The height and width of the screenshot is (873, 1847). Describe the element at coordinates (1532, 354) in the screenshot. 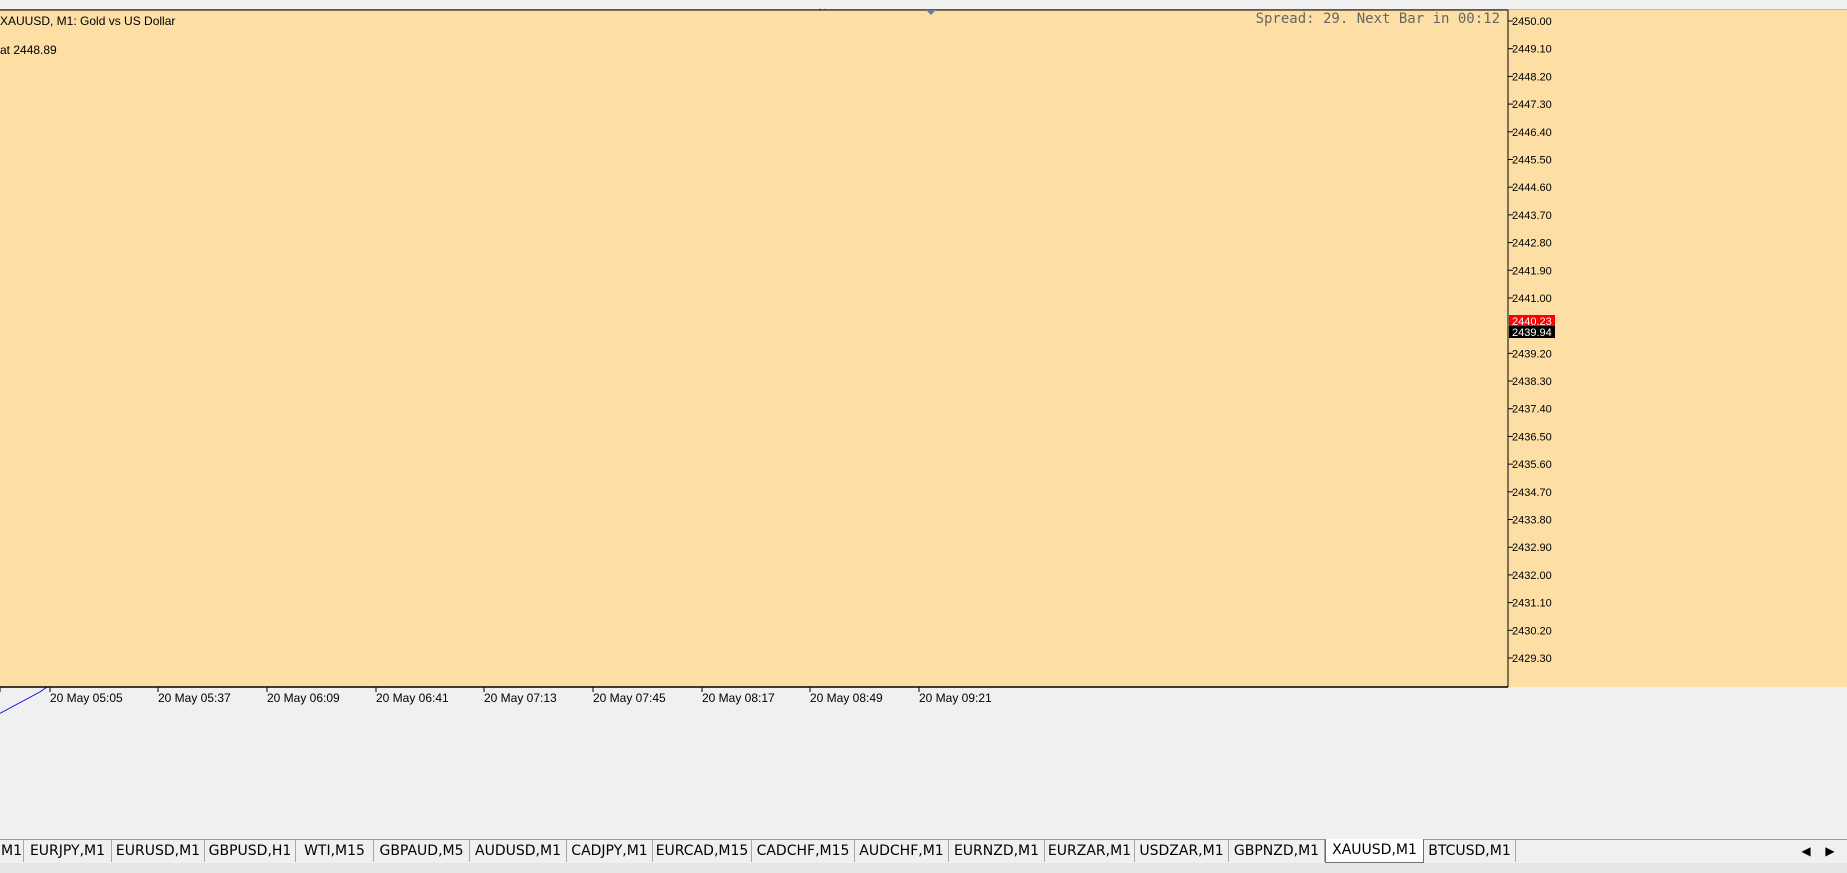

I see `y-tick-label: 2439.20` at that location.